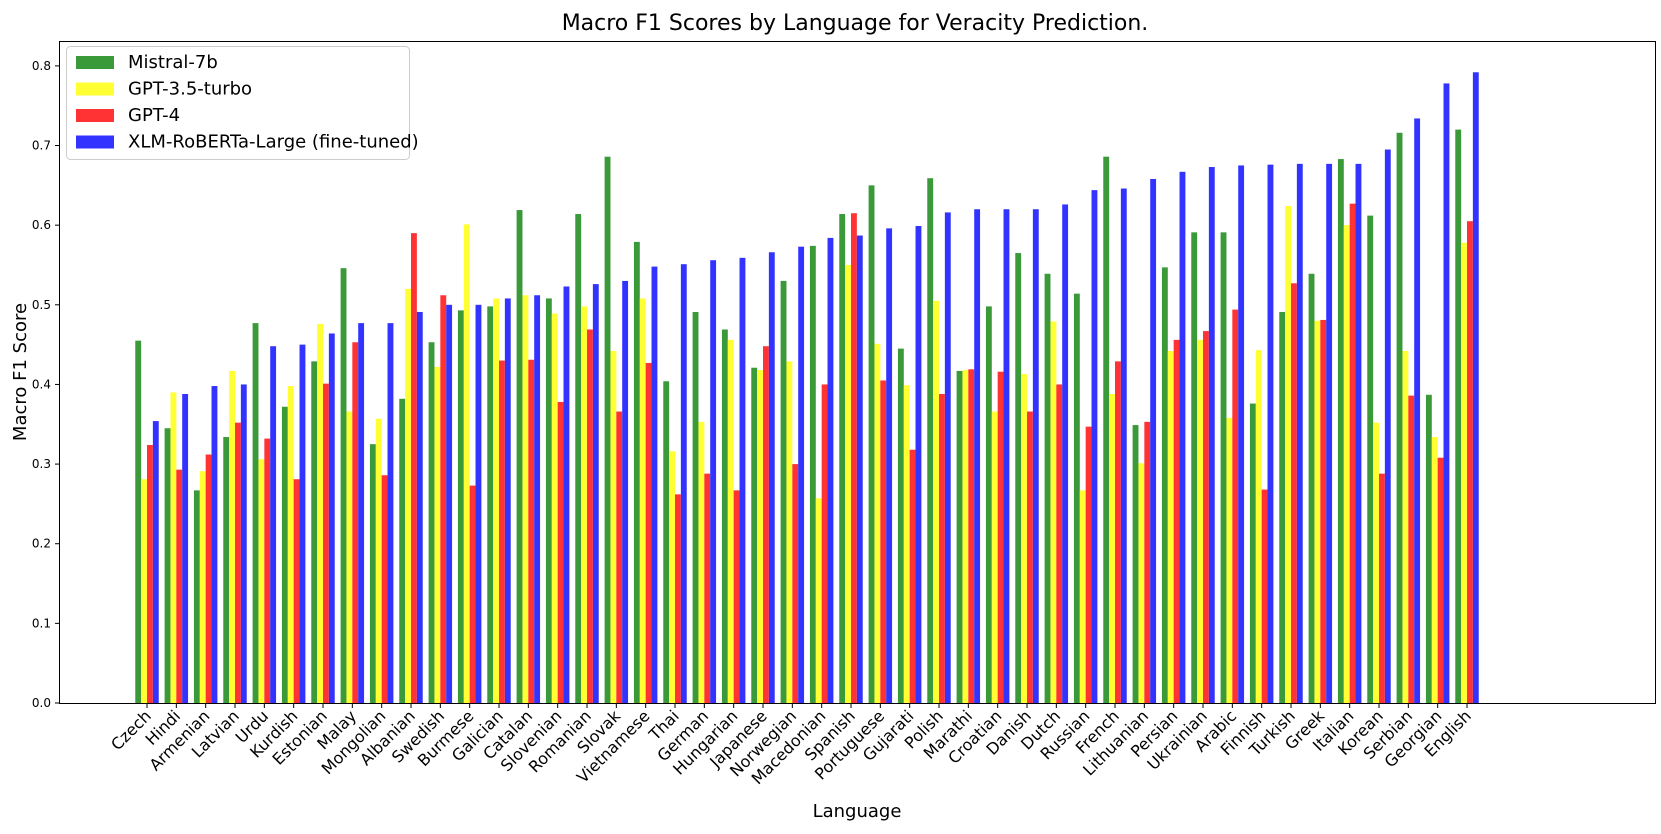  I want to click on bar-xlm-roberta-large-fine-tuned-polish, so click(947, 457).